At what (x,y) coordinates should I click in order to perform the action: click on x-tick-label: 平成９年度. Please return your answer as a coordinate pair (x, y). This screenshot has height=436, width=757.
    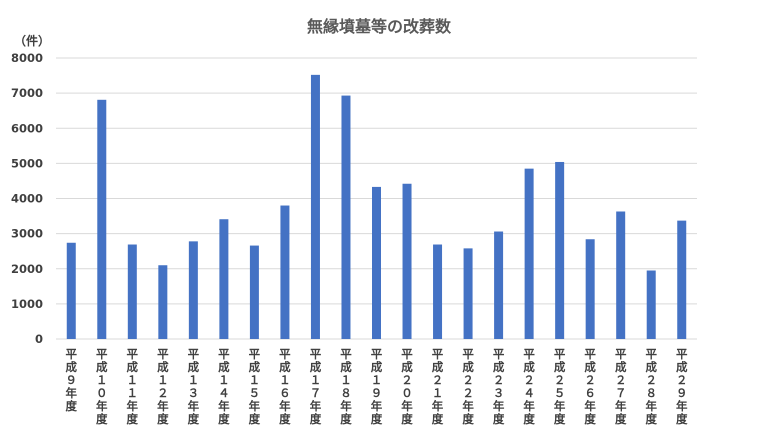
    Looking at the image, I should click on (72, 380).